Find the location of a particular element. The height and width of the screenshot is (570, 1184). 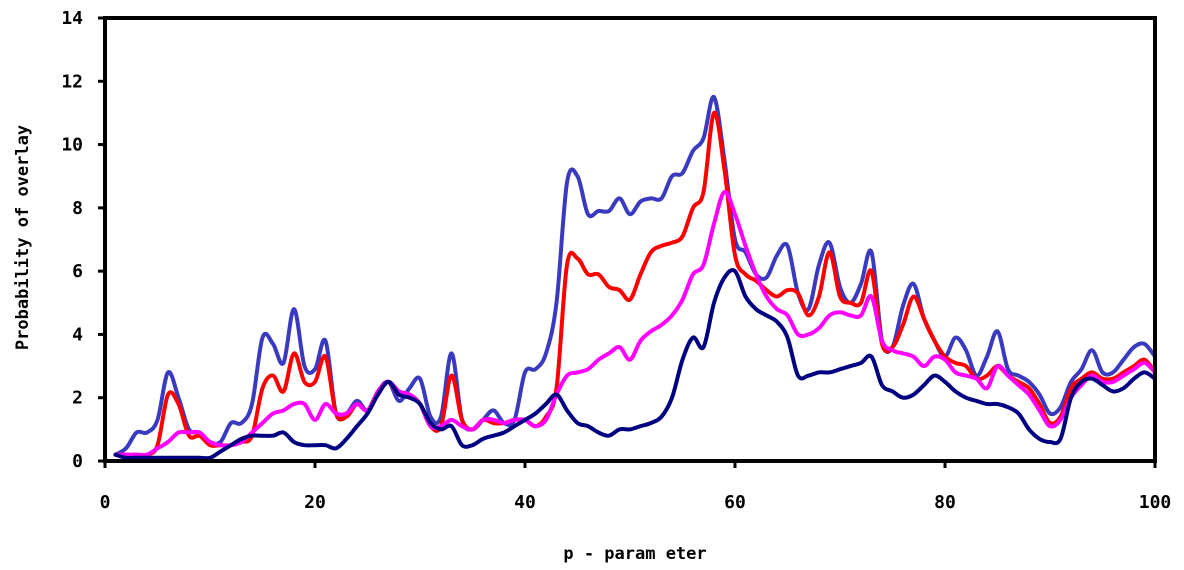

x-tick-label: 80 is located at coordinates (945, 502).